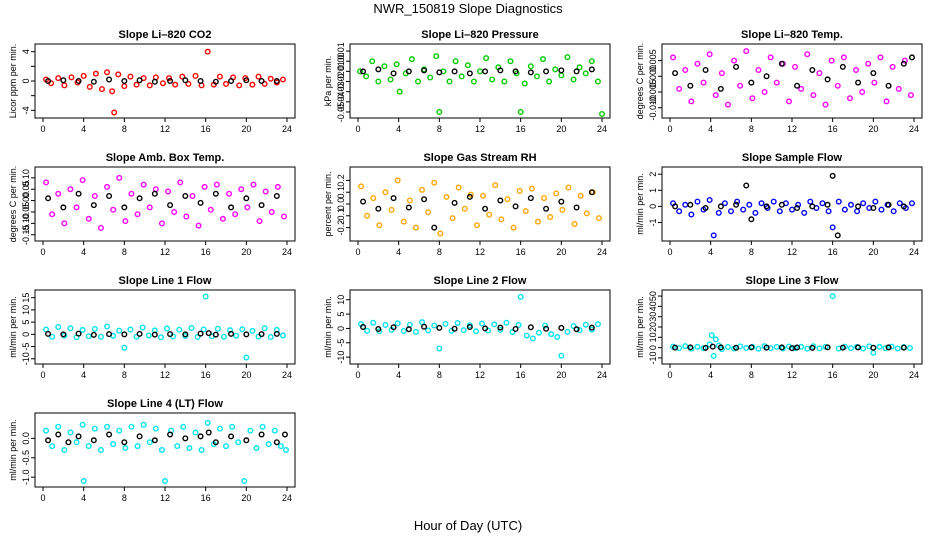 The width and height of the screenshot is (936, 540). Describe the element at coordinates (328, 327) in the screenshot. I see `y-axis-label: ml/min per min.` at that location.